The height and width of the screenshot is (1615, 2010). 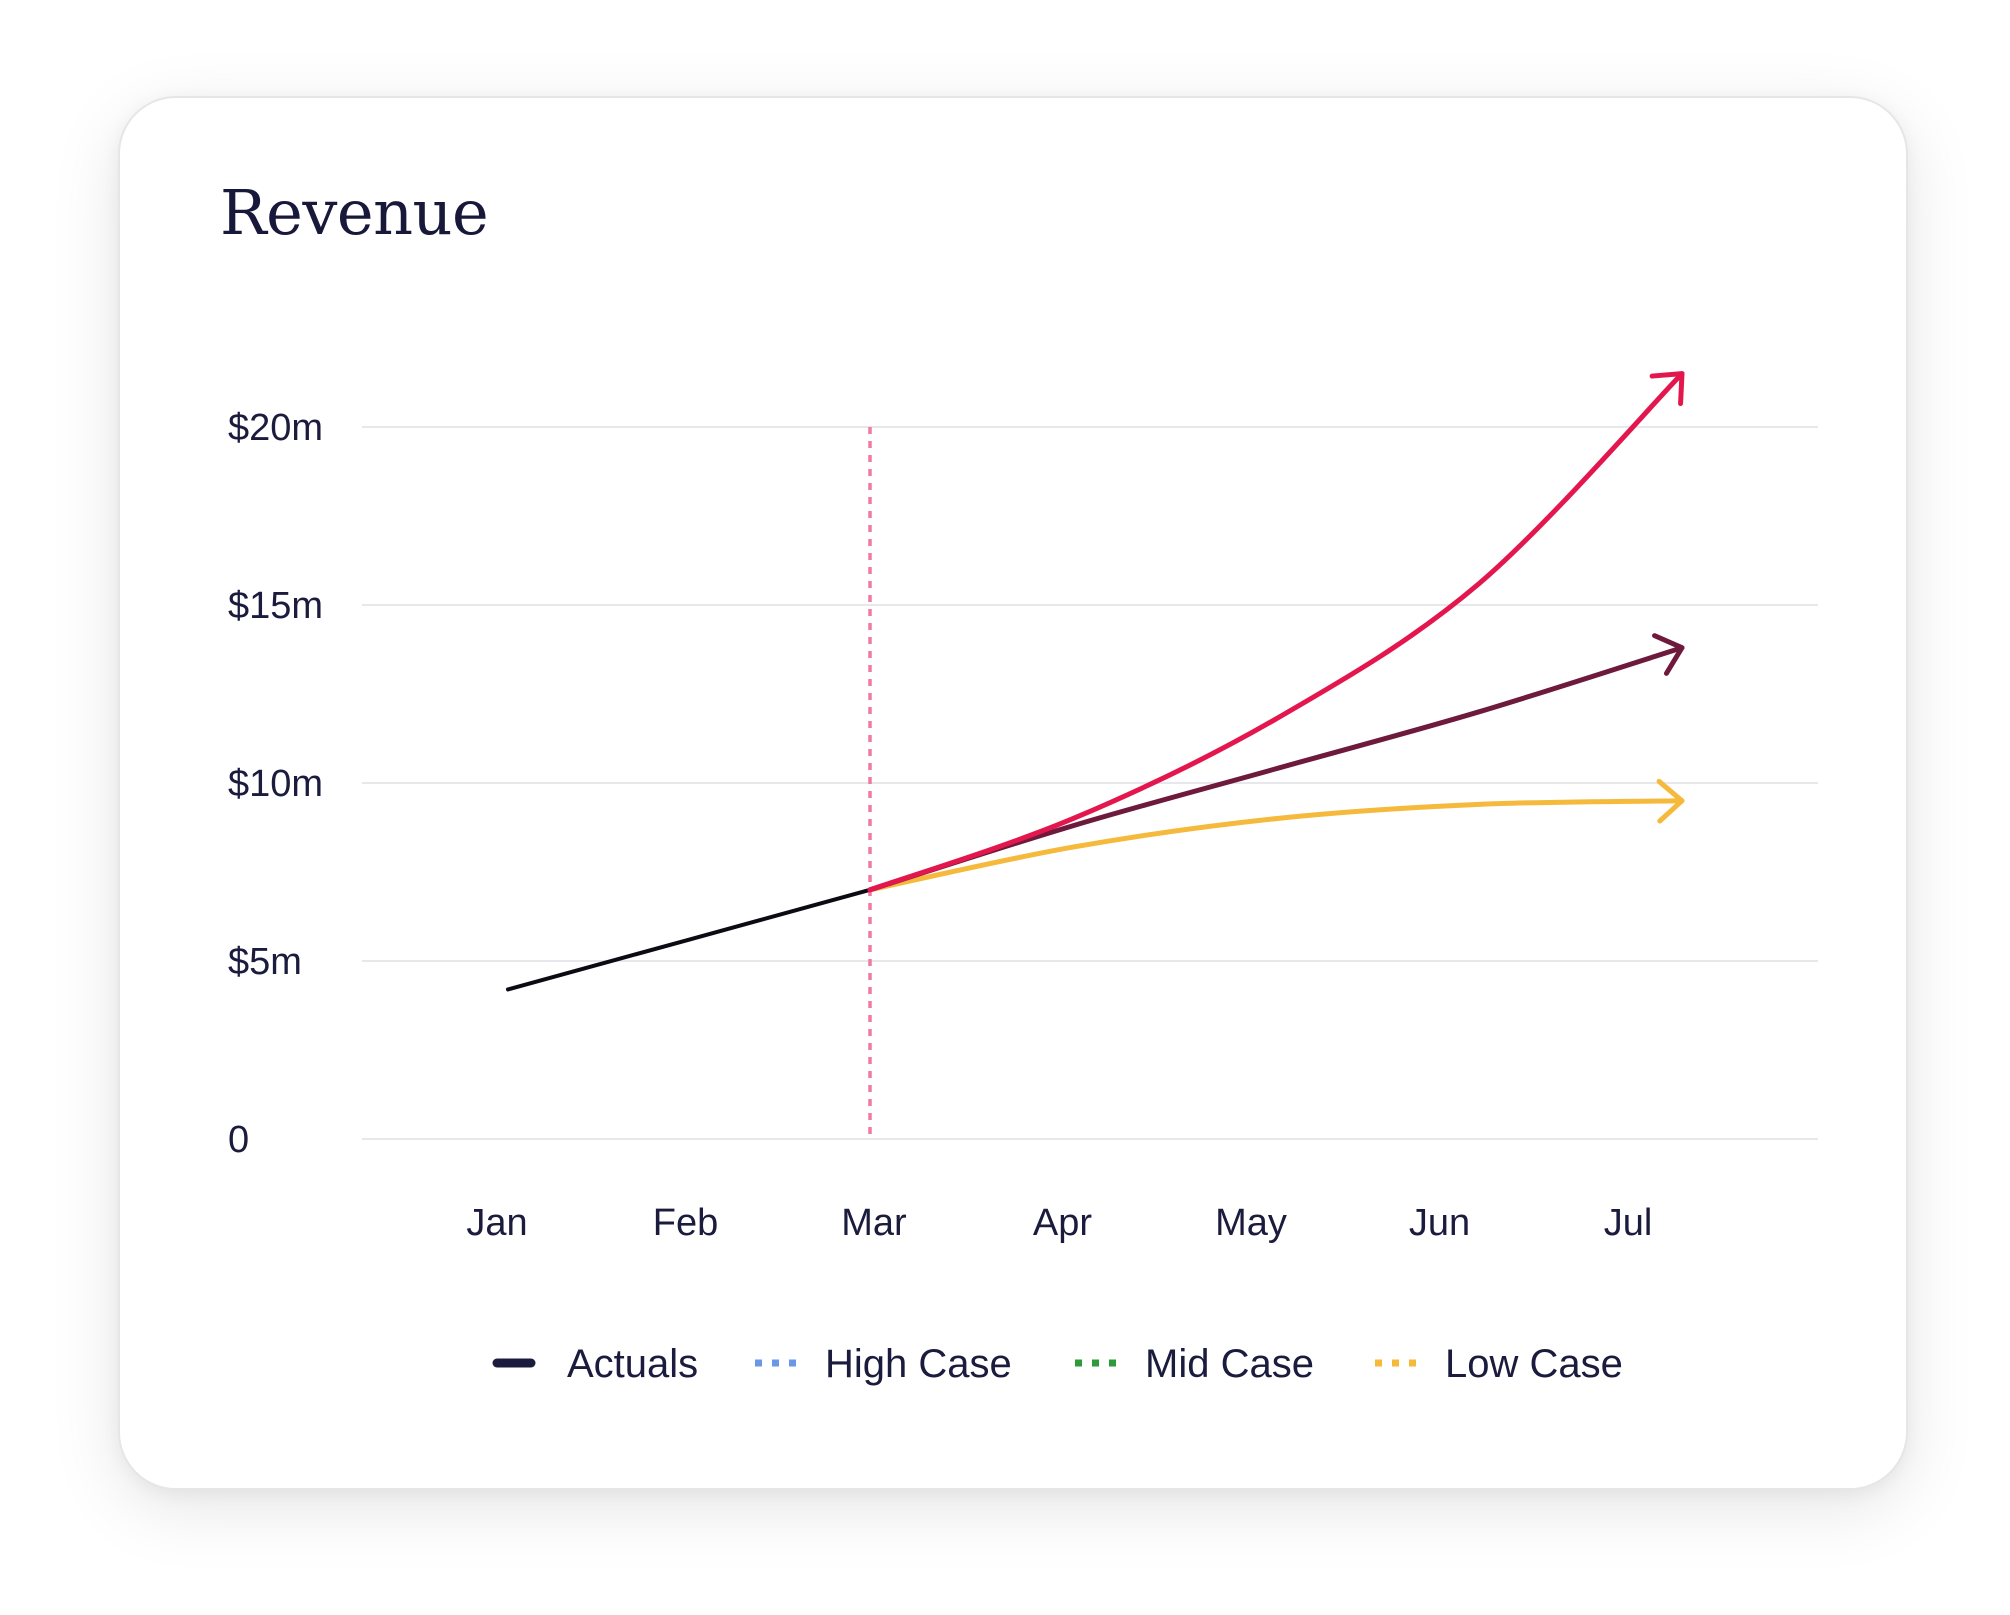 I want to click on x-axis-ticks: Jan Feb Mar Apr May Jun Jul, so click(x=1059, y=1223).